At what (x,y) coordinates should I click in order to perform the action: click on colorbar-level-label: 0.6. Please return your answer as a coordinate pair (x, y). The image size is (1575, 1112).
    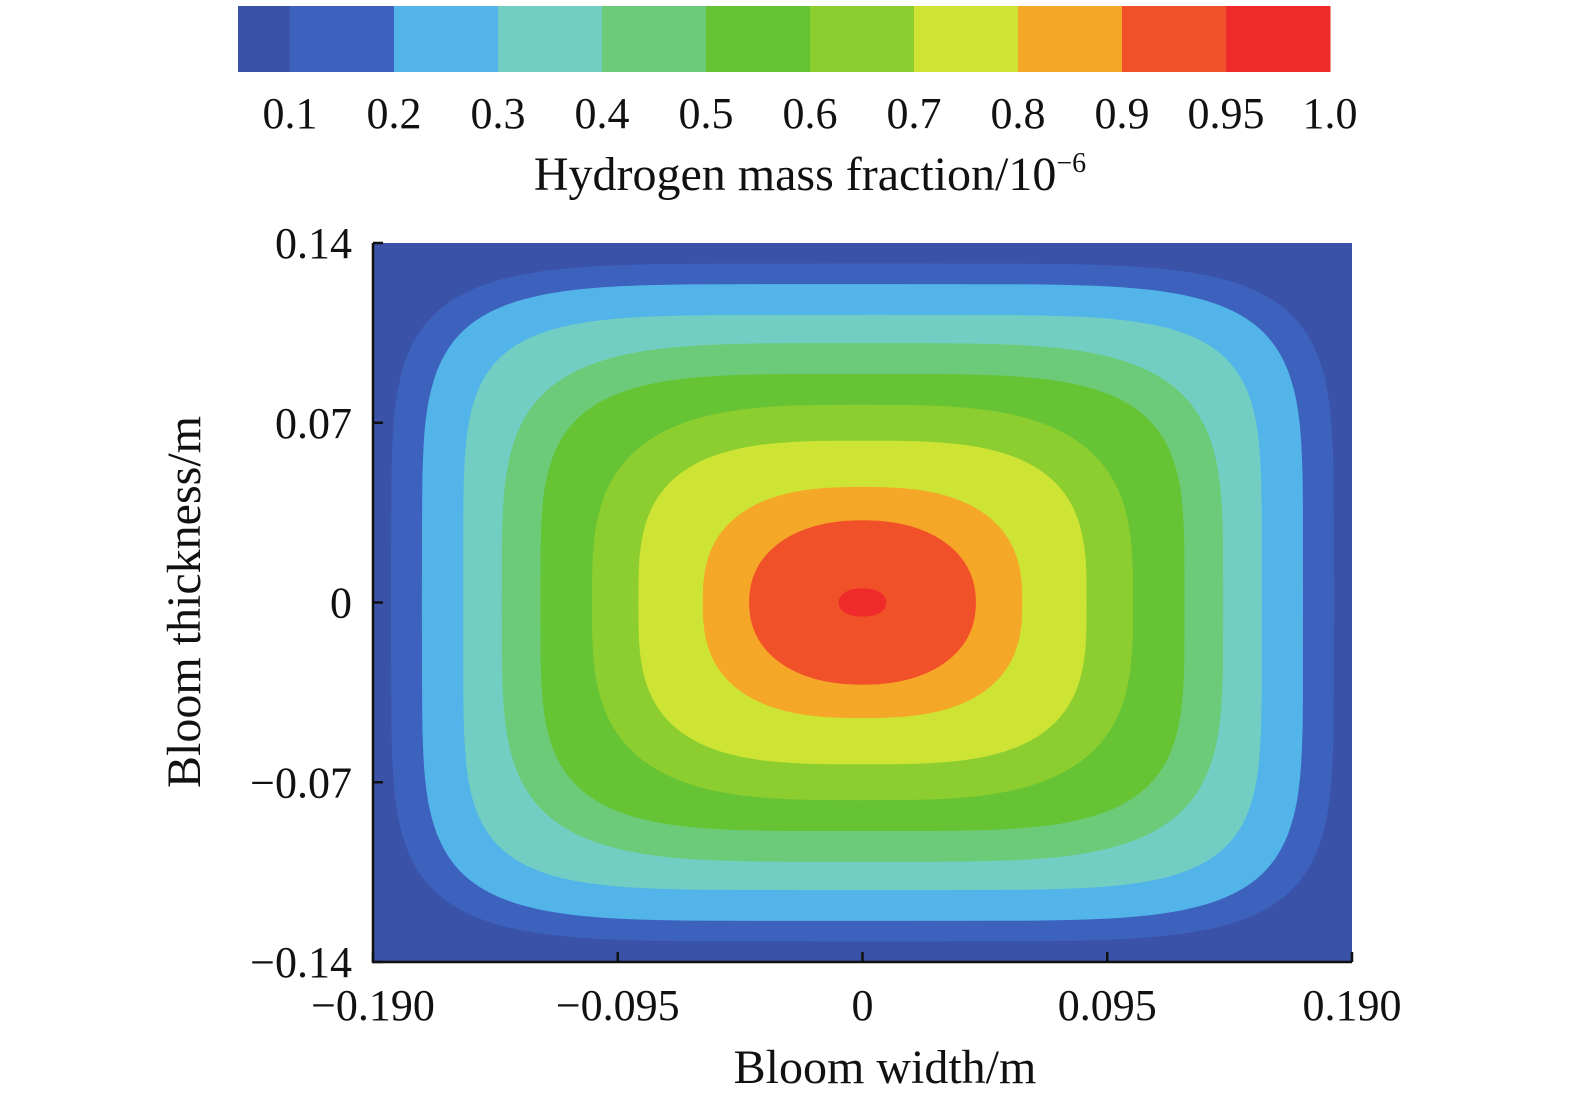
    Looking at the image, I should click on (810, 113).